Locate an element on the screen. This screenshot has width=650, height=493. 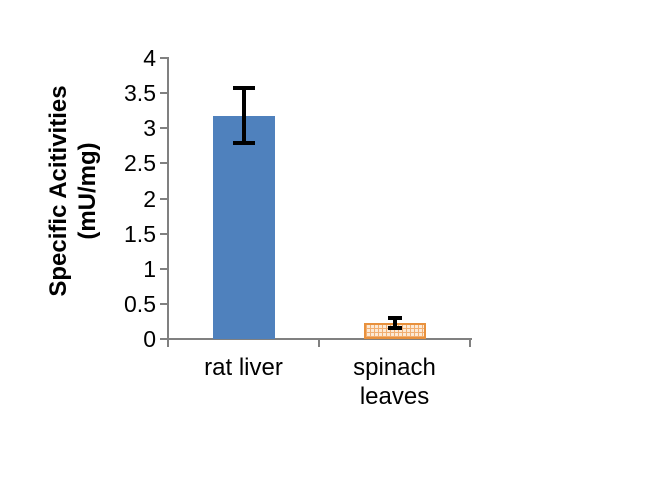
y-tick-label: 1.5 is located at coordinates (140, 233).